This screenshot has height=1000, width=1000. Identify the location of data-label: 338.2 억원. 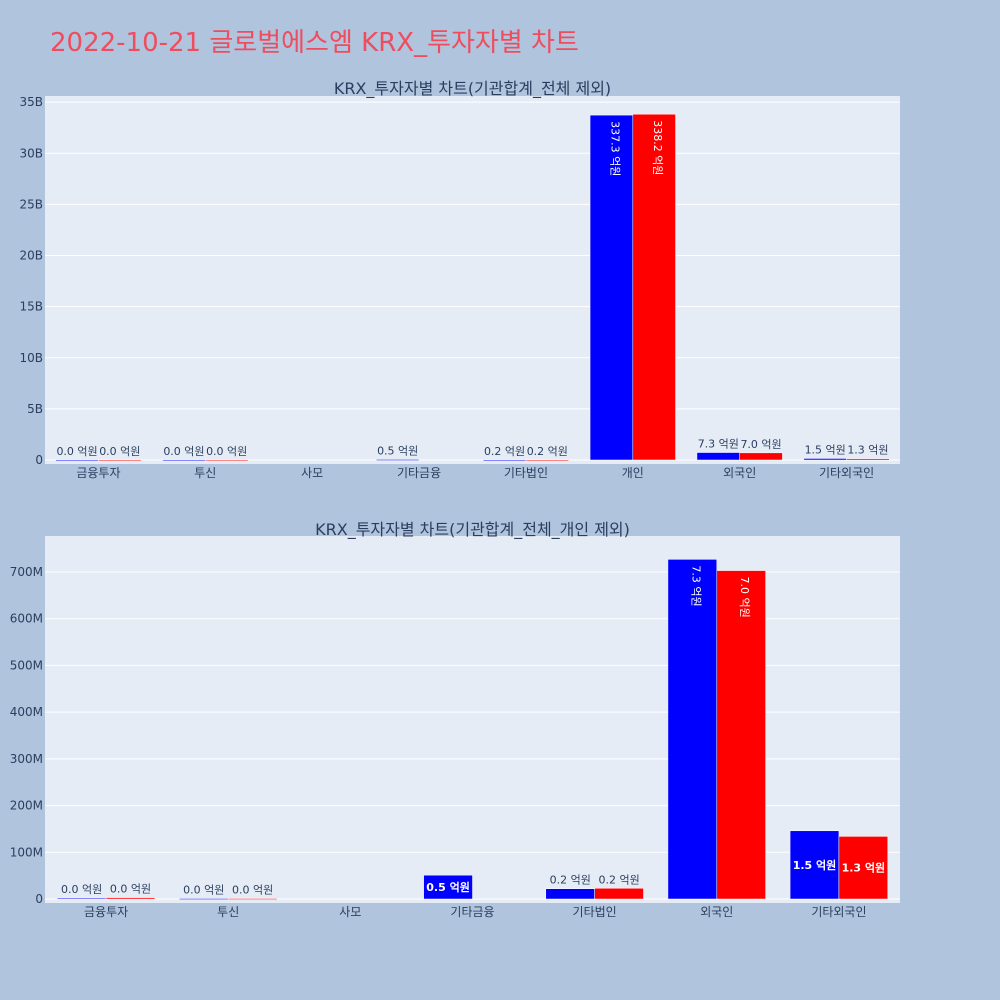
(657, 147).